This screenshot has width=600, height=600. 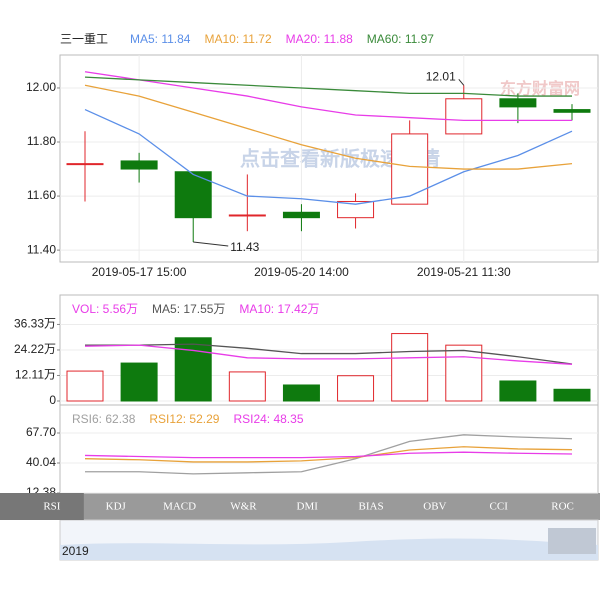 What do you see at coordinates (268, 419) in the screenshot?
I see `legend-entry: RSI24: 48.35` at bounding box center [268, 419].